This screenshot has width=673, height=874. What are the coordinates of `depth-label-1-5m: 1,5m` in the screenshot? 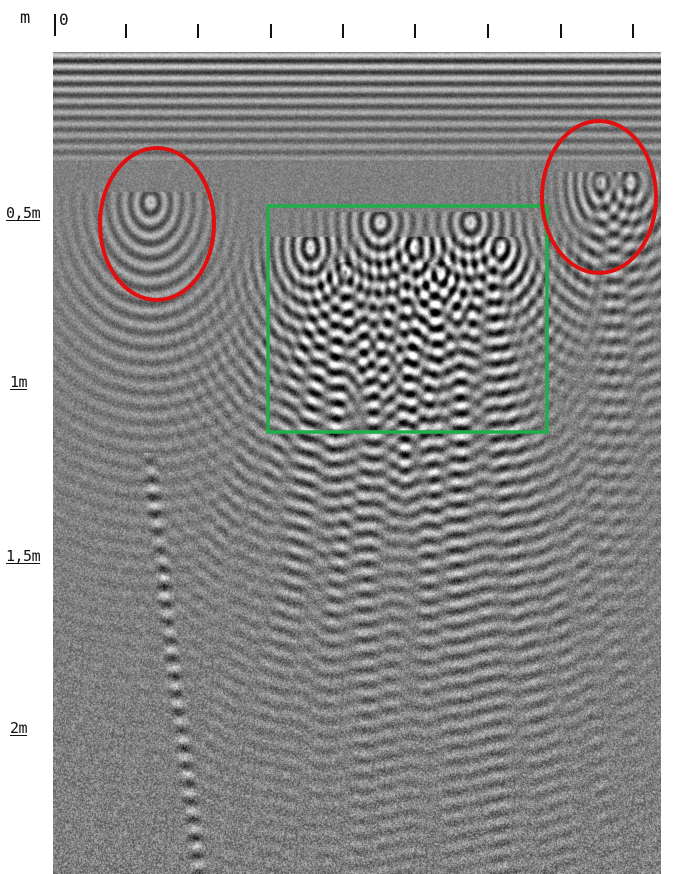 It's located at (23, 556).